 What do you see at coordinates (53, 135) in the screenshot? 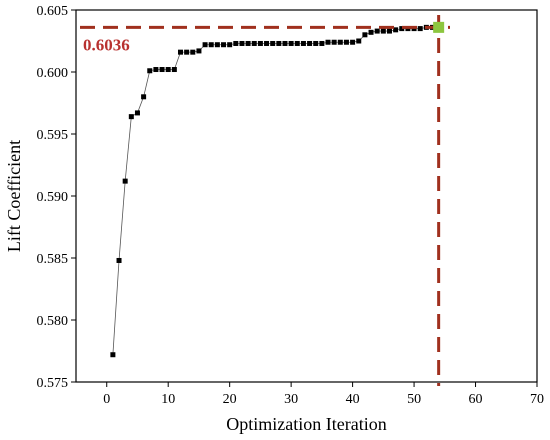
I see `y-tick-label-4: 0.595` at bounding box center [53, 135].